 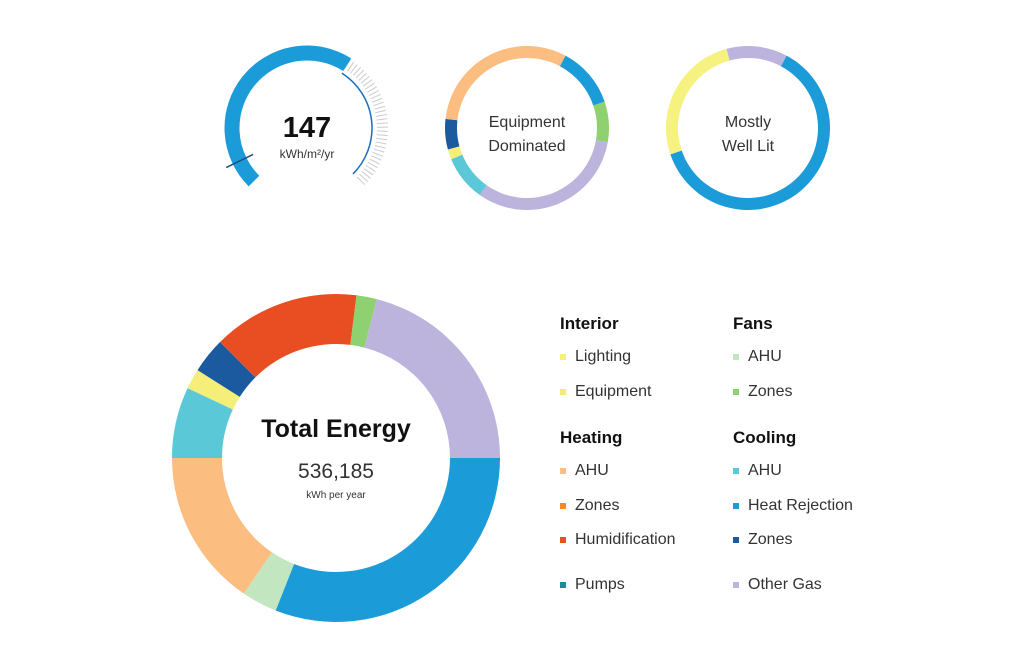 What do you see at coordinates (363, 321) in the screenshot?
I see `pie-slice-fans-zones` at bounding box center [363, 321].